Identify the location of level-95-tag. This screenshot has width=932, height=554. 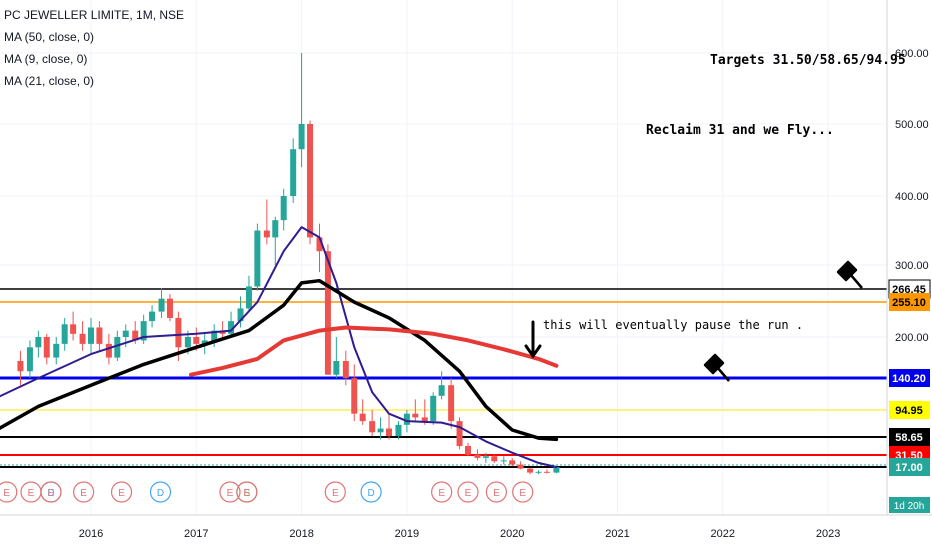
(909, 410).